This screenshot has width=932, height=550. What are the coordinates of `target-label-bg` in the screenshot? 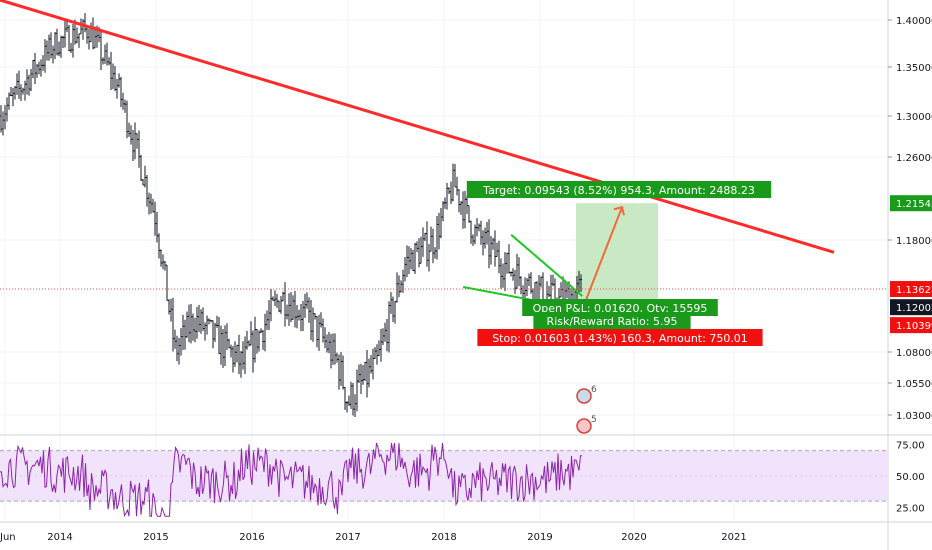 It's located at (619, 189).